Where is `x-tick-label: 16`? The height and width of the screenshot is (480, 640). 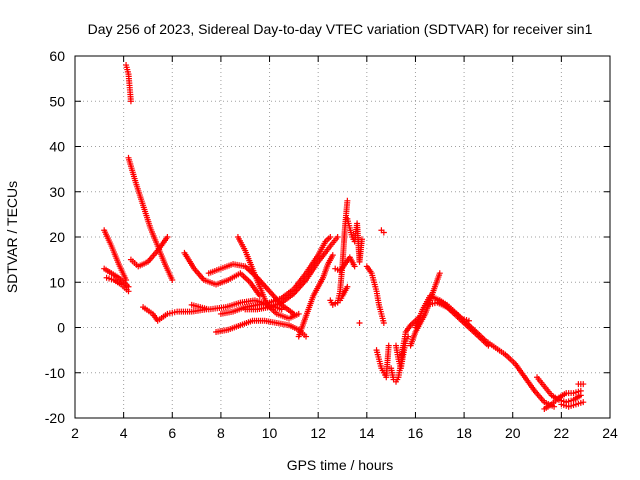 x-tick-label: 16 is located at coordinates (416, 433).